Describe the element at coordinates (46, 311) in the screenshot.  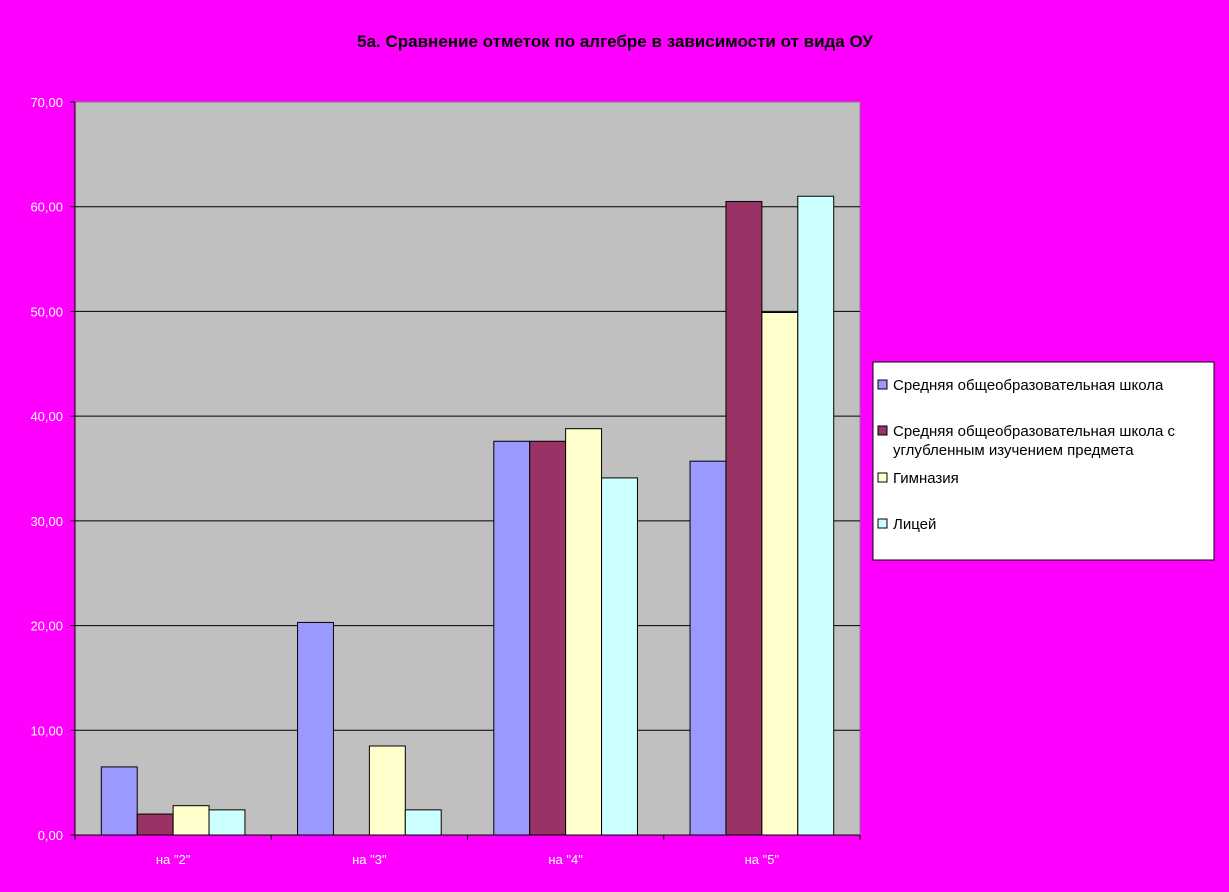
I see `y-tick-label: 50,00` at that location.